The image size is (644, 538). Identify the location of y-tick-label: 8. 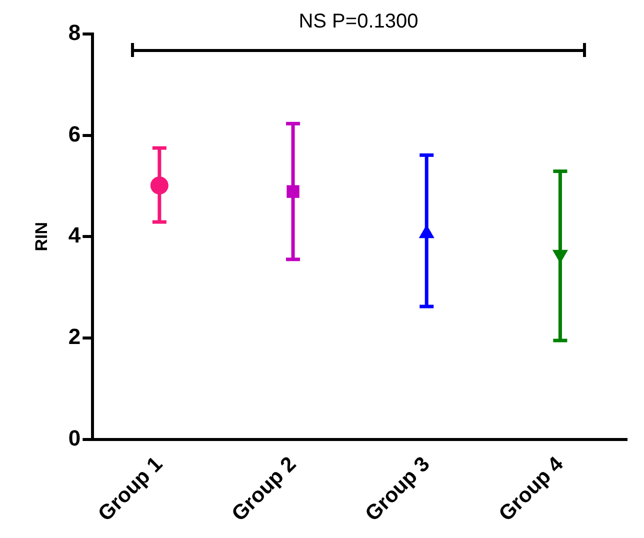
(74, 33).